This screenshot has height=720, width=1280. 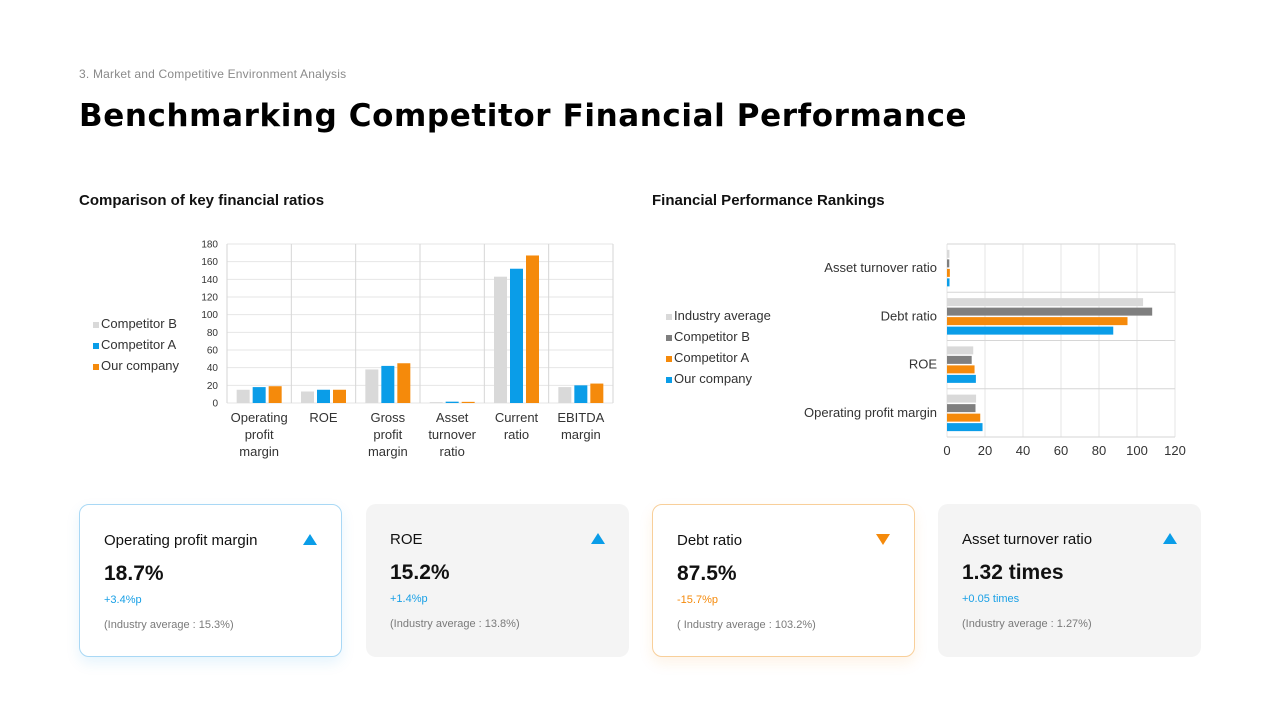 What do you see at coordinates (883, 539) in the screenshot?
I see `triangle-down-icon` at bounding box center [883, 539].